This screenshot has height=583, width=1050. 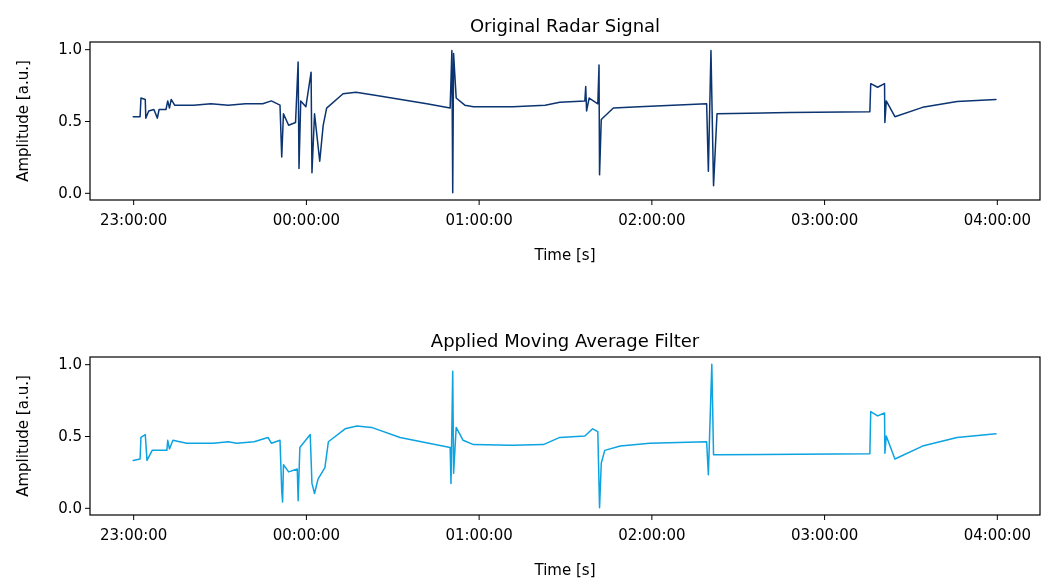 What do you see at coordinates (565, 340) in the screenshot?
I see `chart-title: Applied Moving Average Filter` at bounding box center [565, 340].